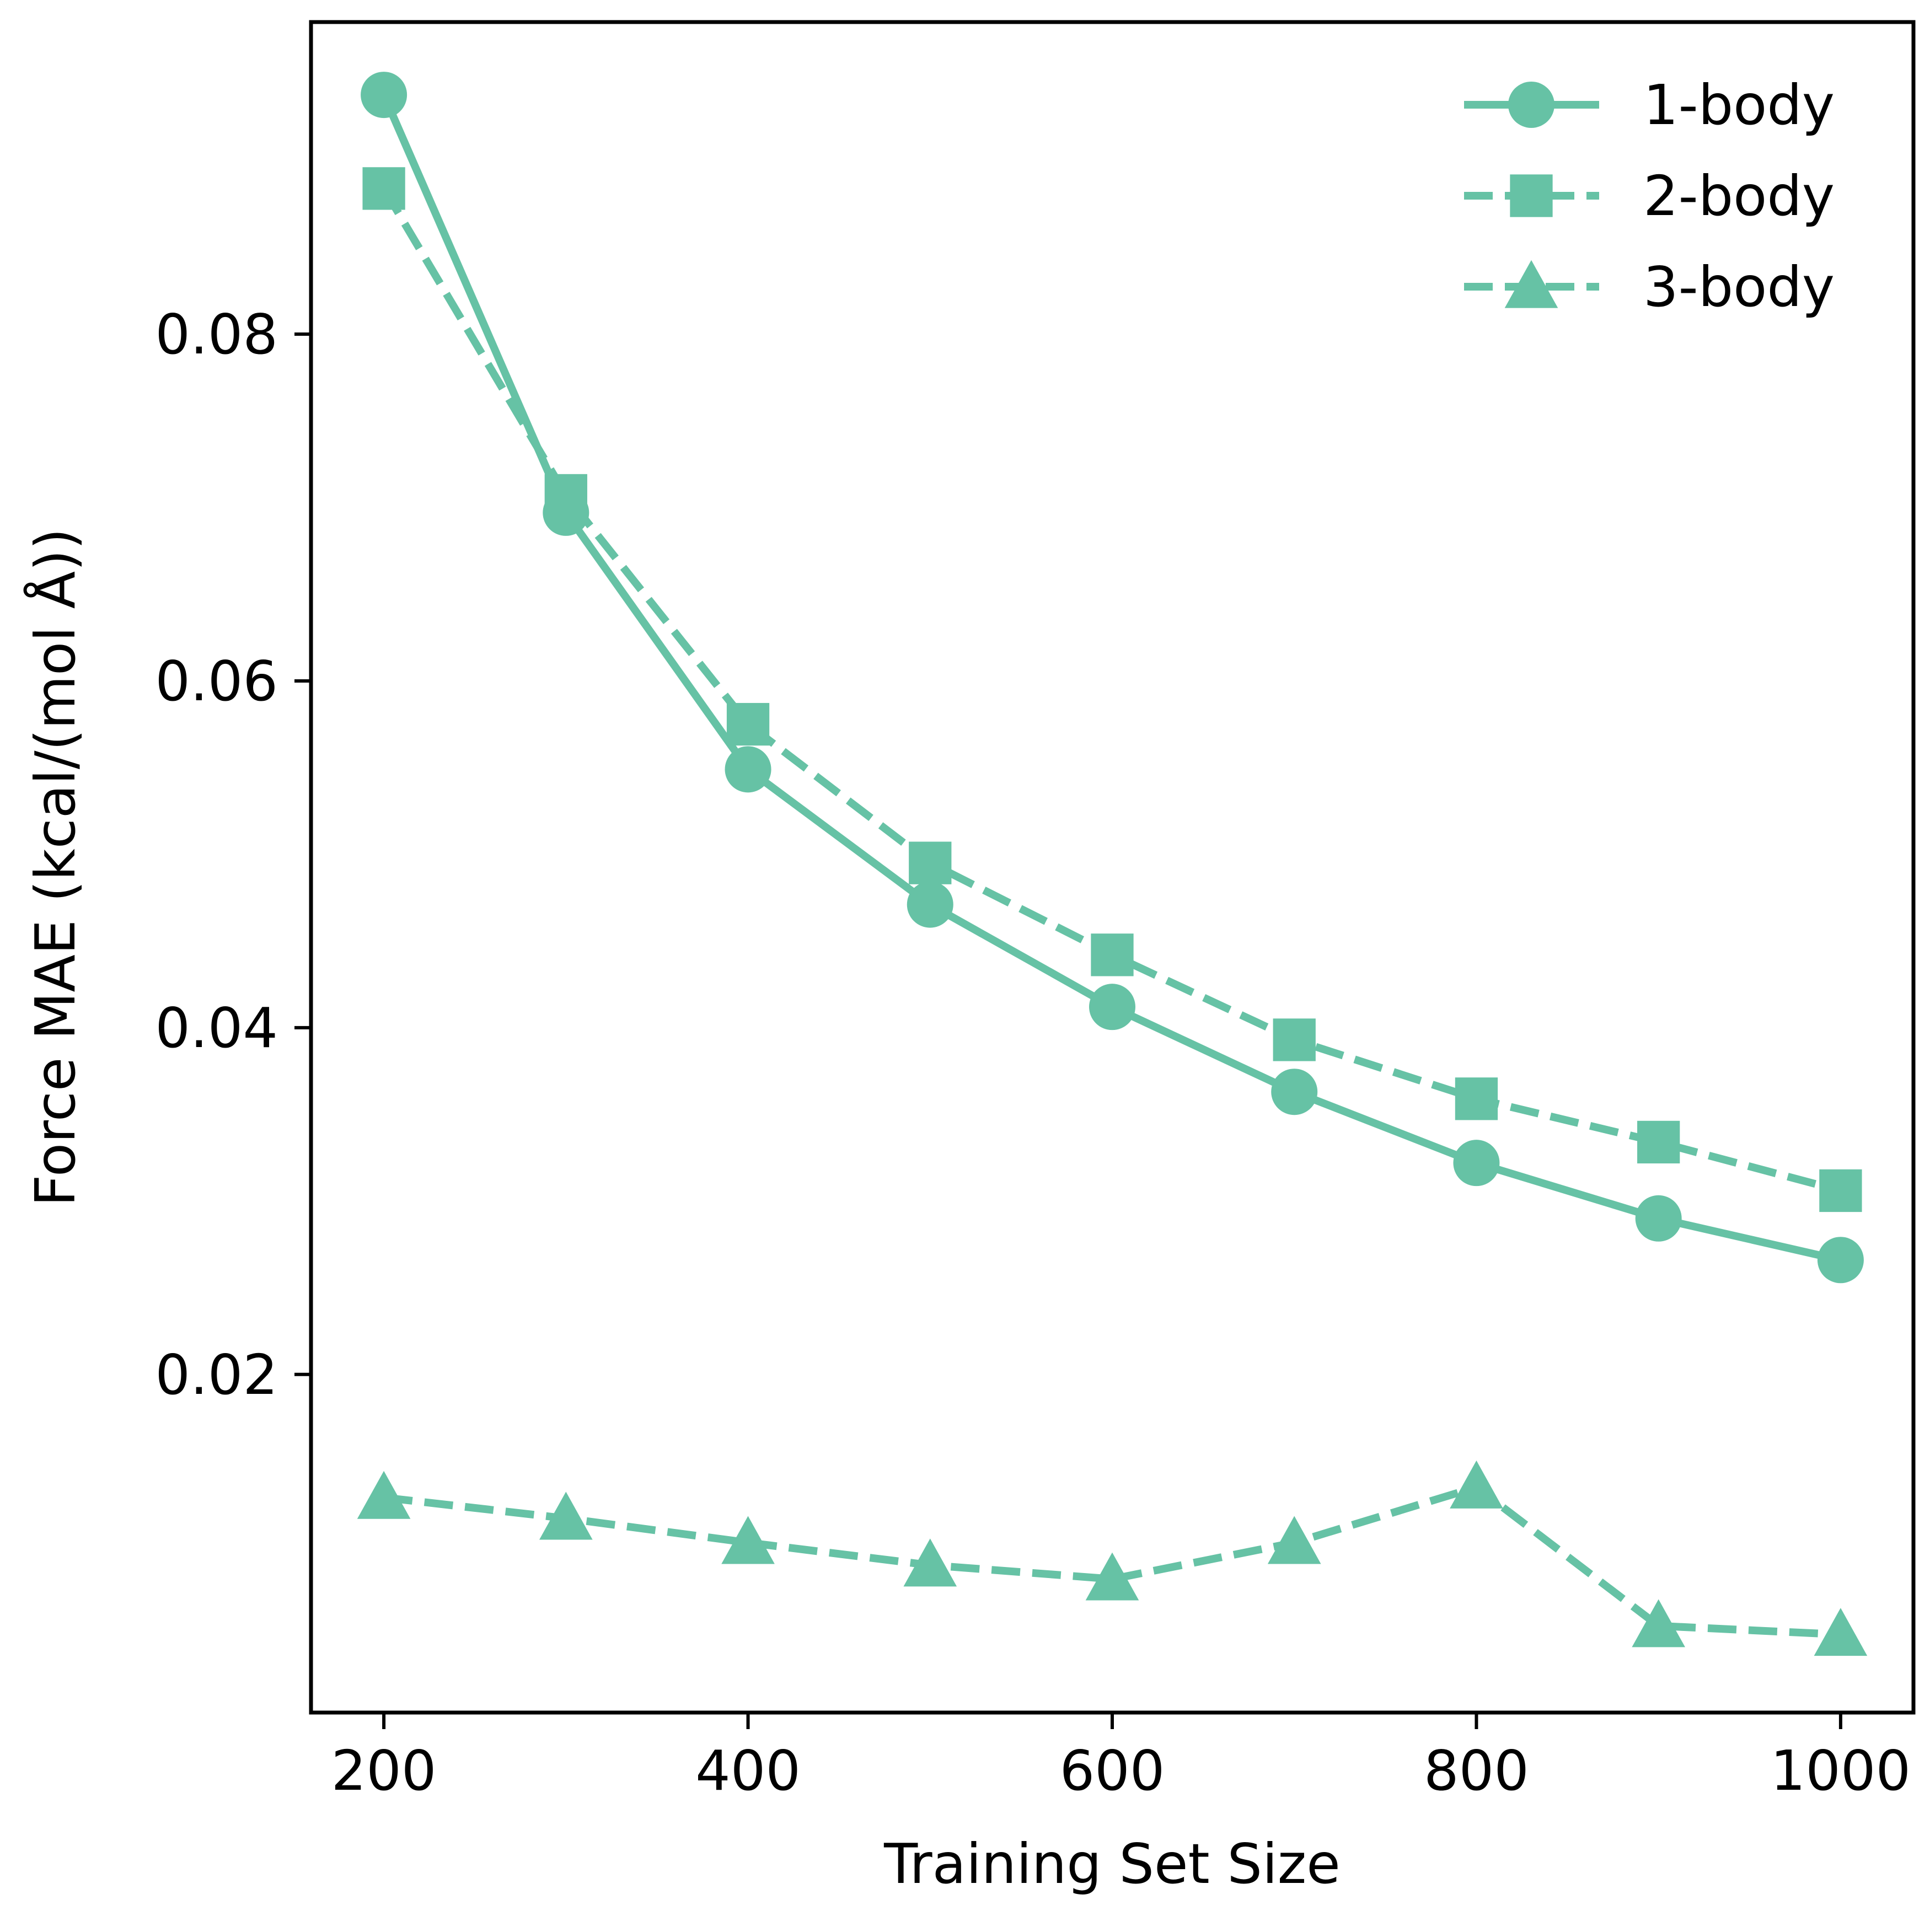  I want to click on legend-item: 3-body, so click(1649, 287).